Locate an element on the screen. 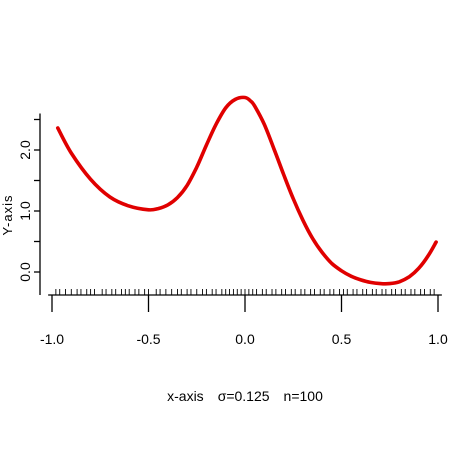 This screenshot has width=474, height=474. x-axis-caption: x-axis σ=0.125 n=100 is located at coordinates (245, 396).